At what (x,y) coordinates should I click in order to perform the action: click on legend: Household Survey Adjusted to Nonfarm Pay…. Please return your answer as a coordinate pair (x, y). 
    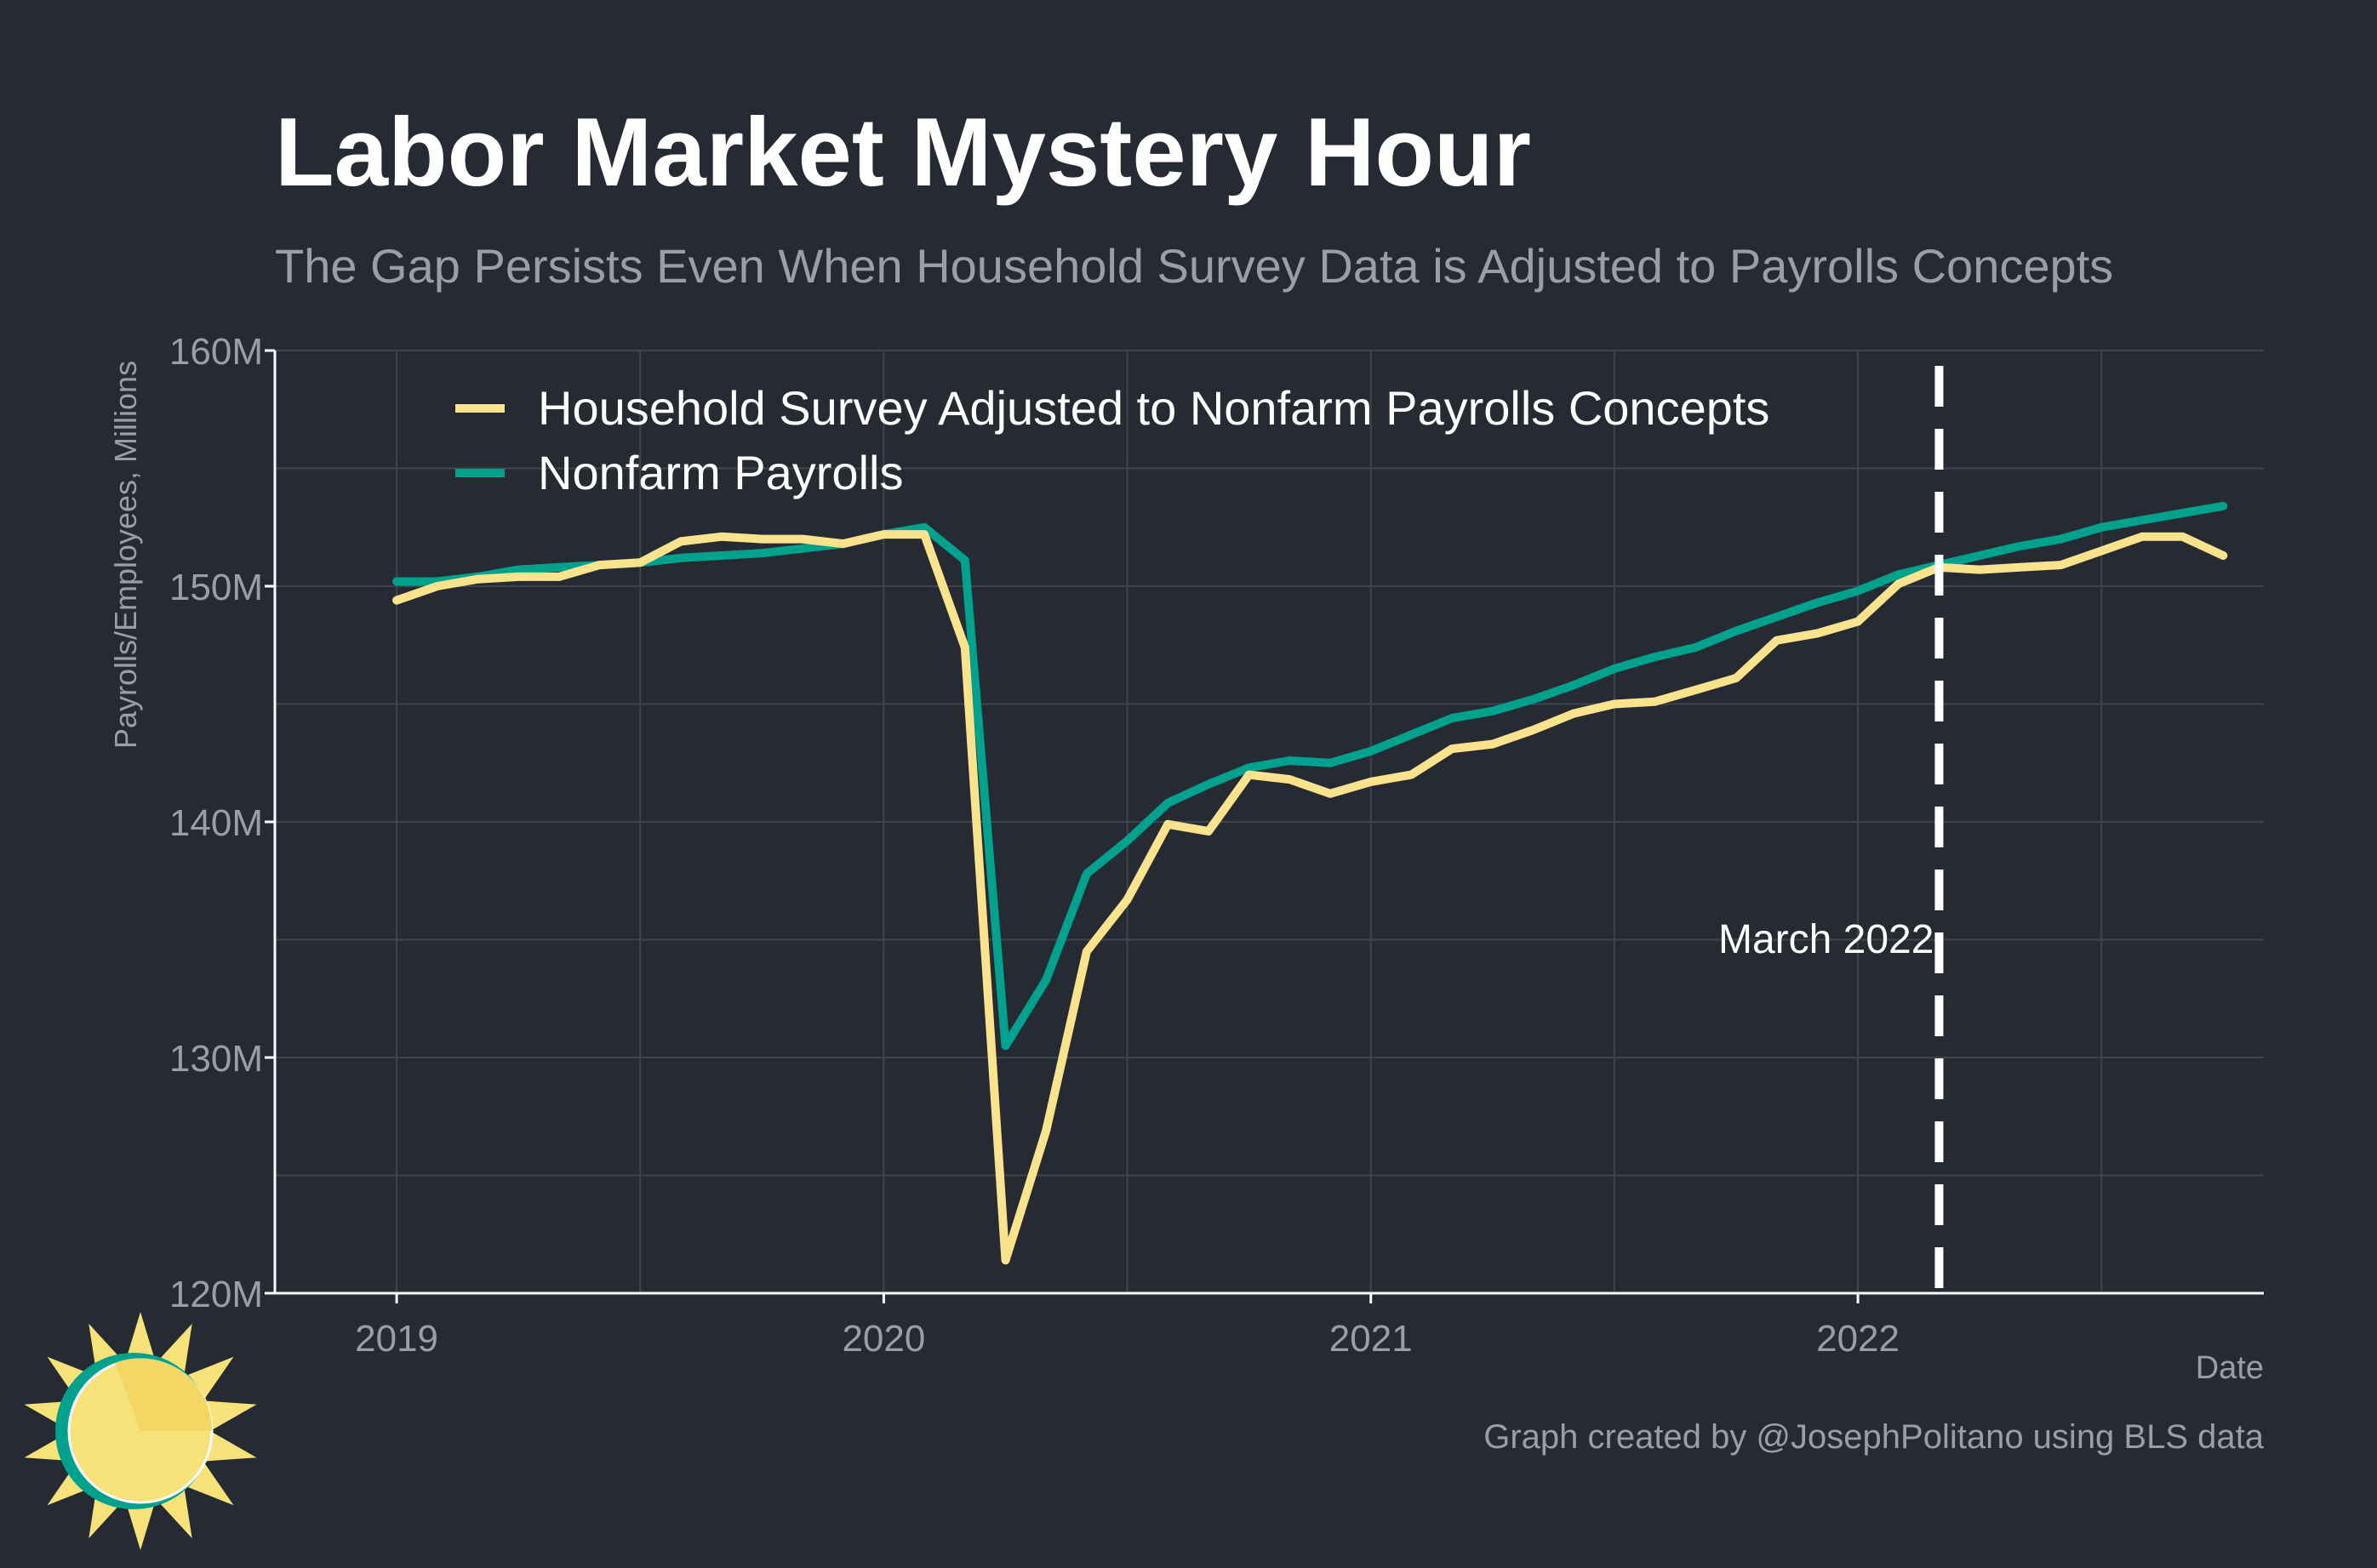
    Looking at the image, I should click on (1112, 440).